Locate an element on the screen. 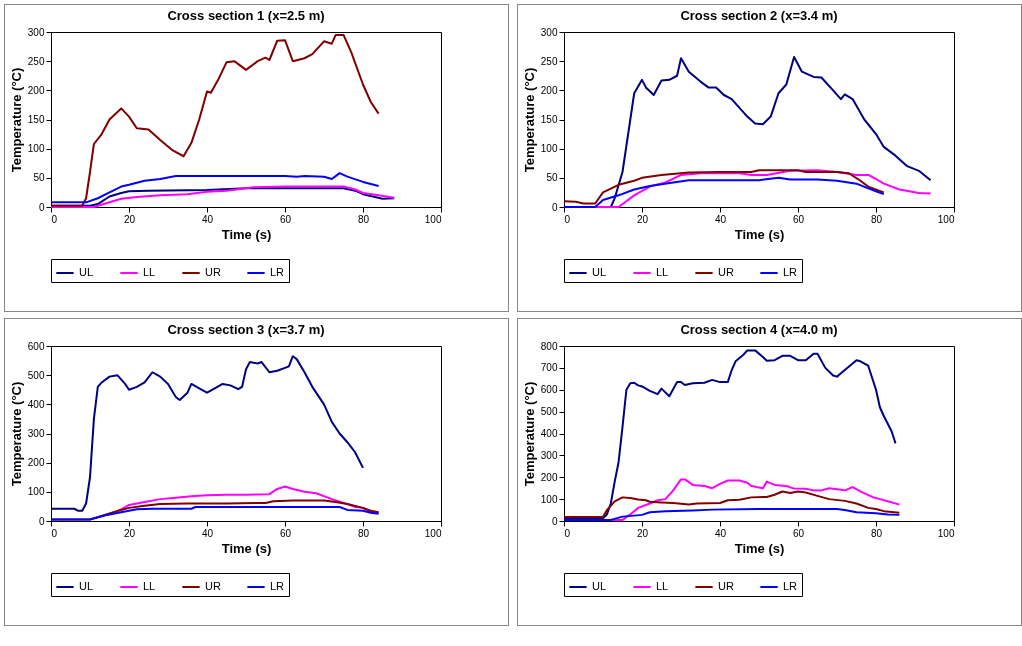  chart-title: Cross section 2 (x=3.4 m) is located at coordinates (759, 15).